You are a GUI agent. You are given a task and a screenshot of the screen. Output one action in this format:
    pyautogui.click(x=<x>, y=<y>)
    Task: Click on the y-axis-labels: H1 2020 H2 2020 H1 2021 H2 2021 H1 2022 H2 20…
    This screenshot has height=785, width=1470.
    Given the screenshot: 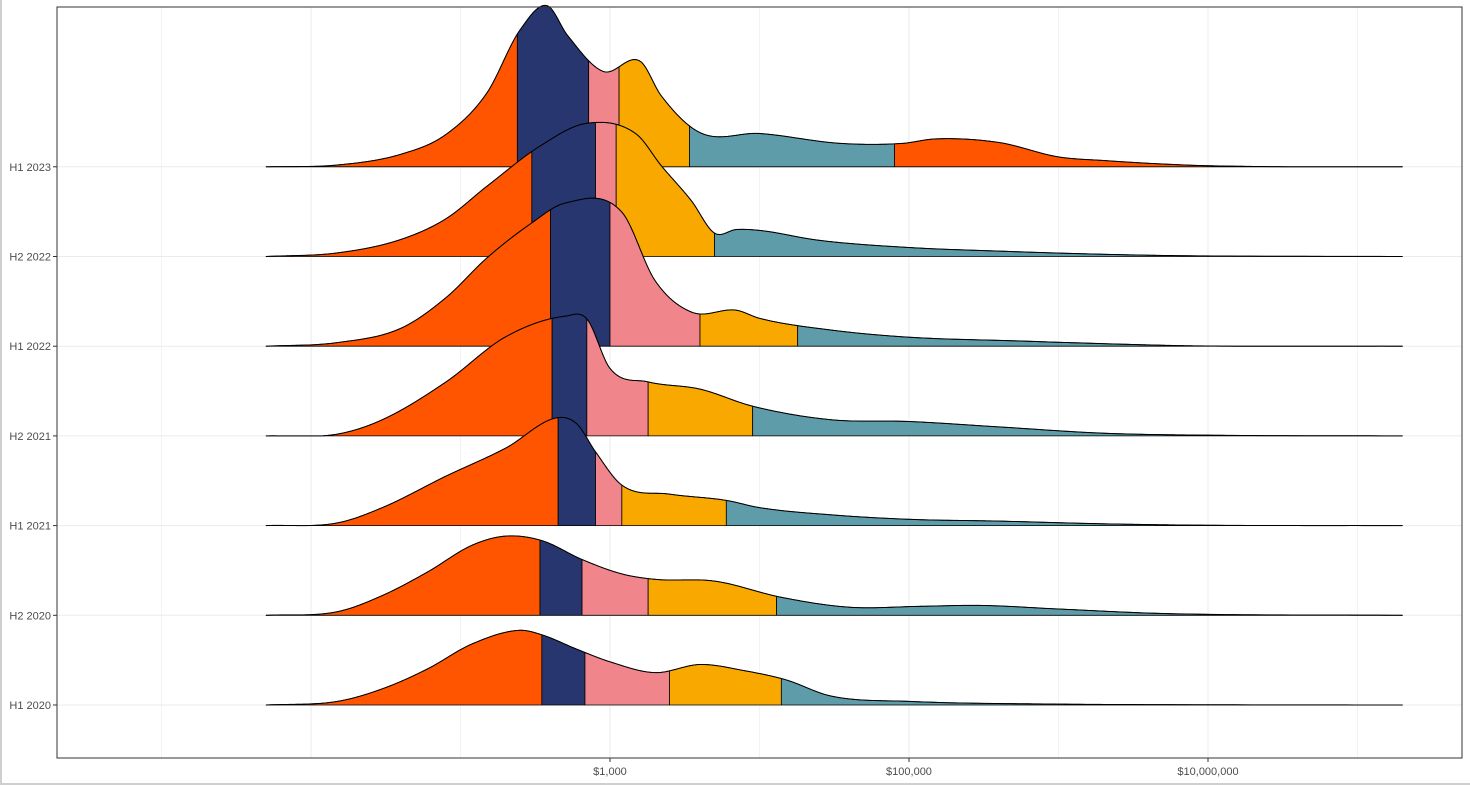 What is the action you would take?
    pyautogui.click(x=33, y=437)
    